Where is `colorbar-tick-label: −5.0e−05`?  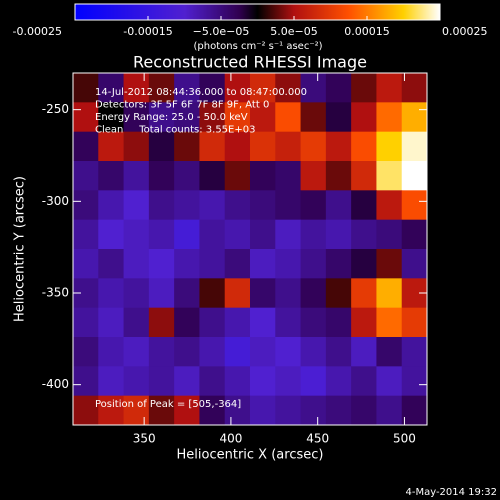
colorbar-tick-label: −5.0e−05 is located at coordinates (221, 31).